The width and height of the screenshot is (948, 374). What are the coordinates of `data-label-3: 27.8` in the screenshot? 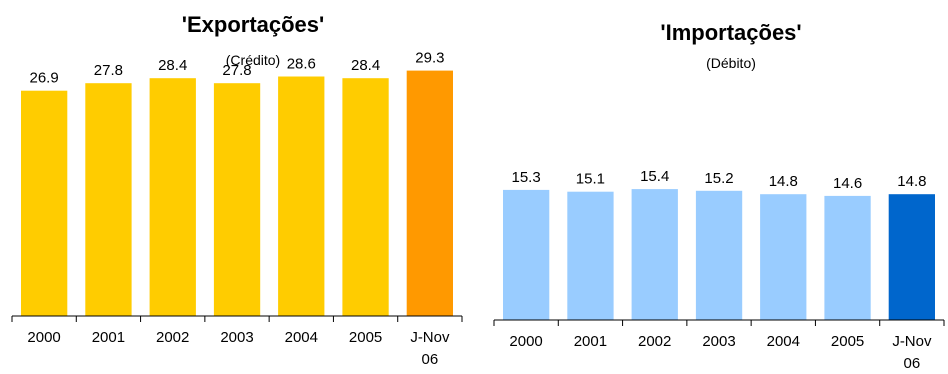 It's located at (236, 70).